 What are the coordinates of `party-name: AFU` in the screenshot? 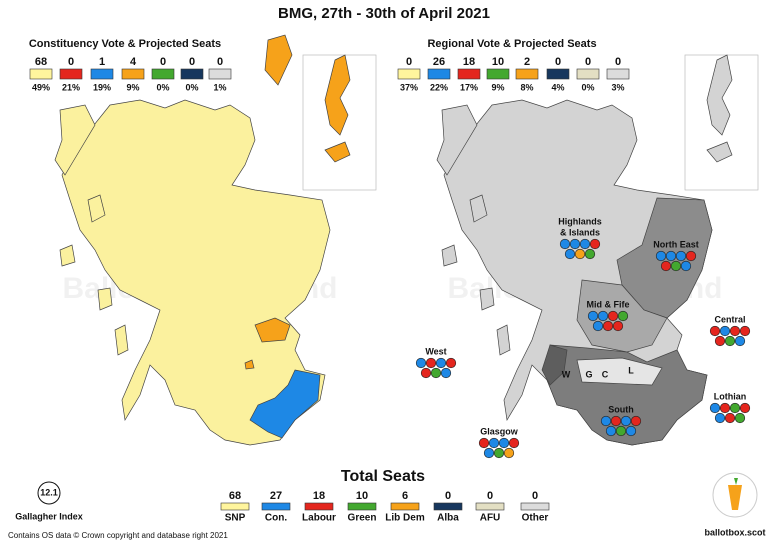 It's located at (490, 518).